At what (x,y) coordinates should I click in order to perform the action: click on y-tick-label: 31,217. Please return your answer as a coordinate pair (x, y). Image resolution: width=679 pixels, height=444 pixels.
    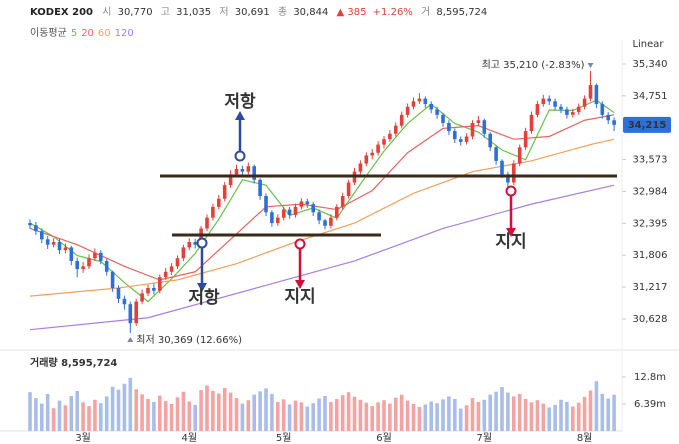
    Looking at the image, I should click on (650, 287).